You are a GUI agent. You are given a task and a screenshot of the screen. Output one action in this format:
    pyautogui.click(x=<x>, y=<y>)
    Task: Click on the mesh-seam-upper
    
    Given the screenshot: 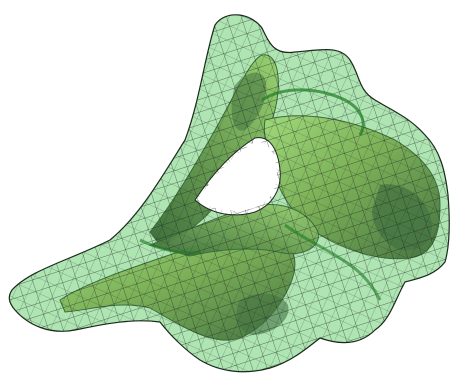 What is the action you would take?
    pyautogui.click(x=313, y=112)
    